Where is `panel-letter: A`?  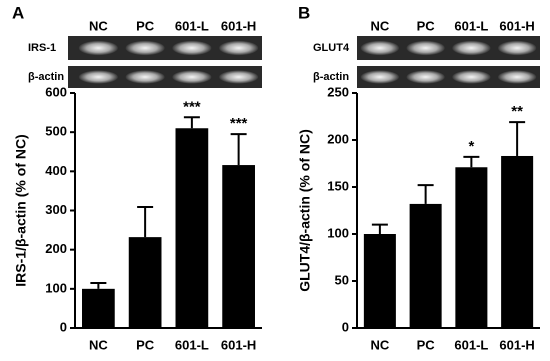 panel-letter: A is located at coordinates (18, 12).